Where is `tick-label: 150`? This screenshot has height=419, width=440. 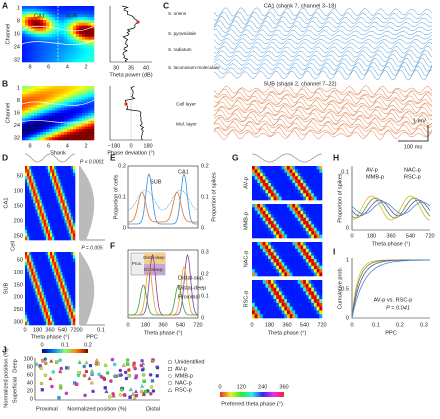
tick-label: 150 is located at coordinates (18, 206).